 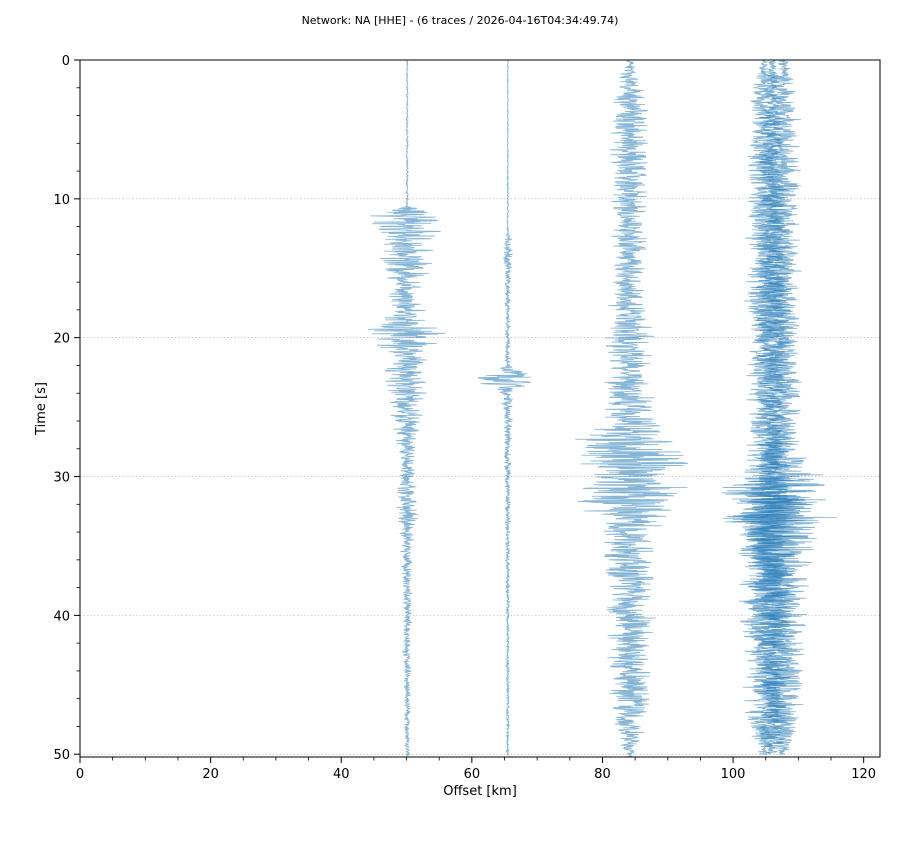 What do you see at coordinates (472, 774) in the screenshot?
I see `x-tick-label: 60` at bounding box center [472, 774].